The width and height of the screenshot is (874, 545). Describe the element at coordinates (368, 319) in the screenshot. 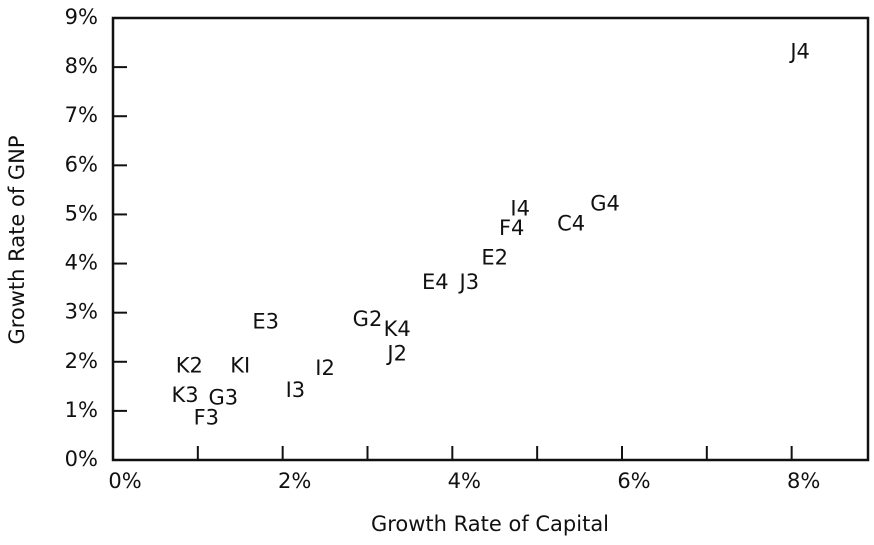

I see `point-label: G2` at that location.